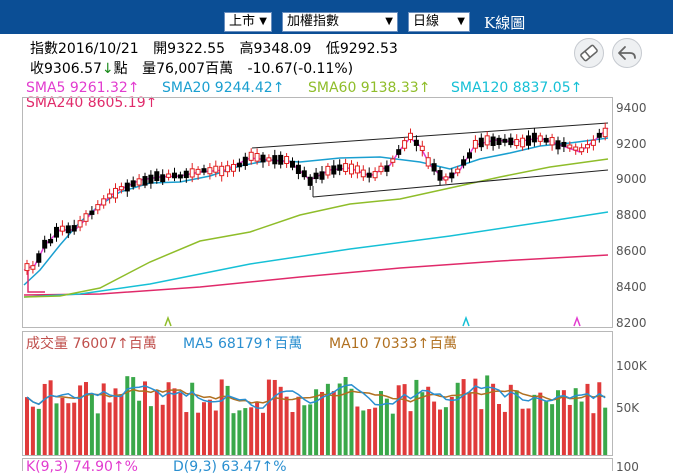 This screenshot has width=673, height=475. I want to click on change-value: -10.67(-0.11%), so click(300, 69).